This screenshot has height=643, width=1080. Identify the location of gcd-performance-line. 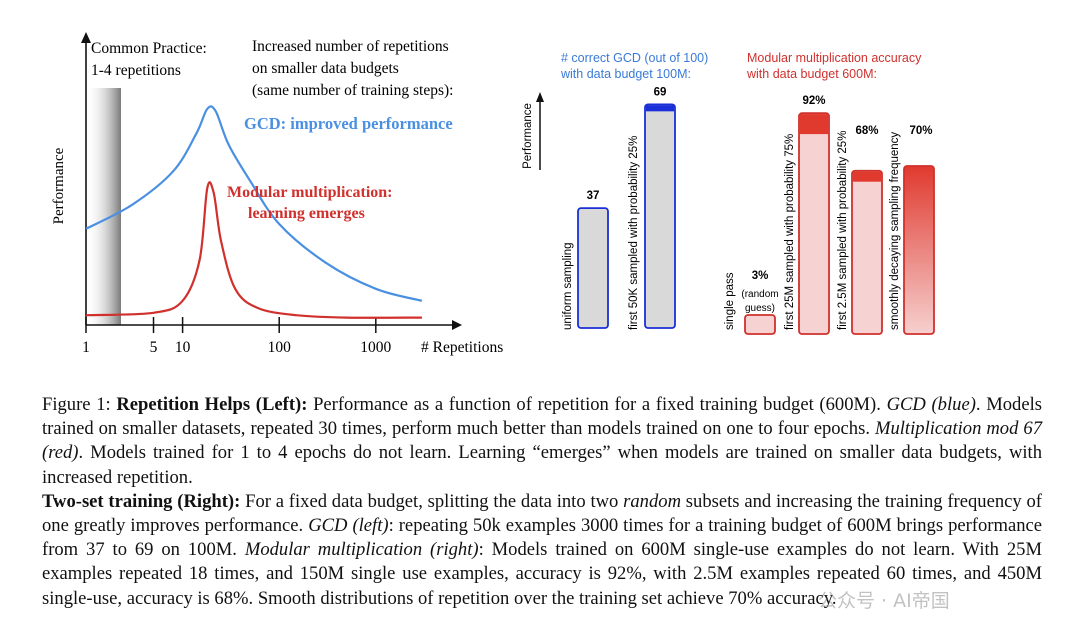
(254, 203).